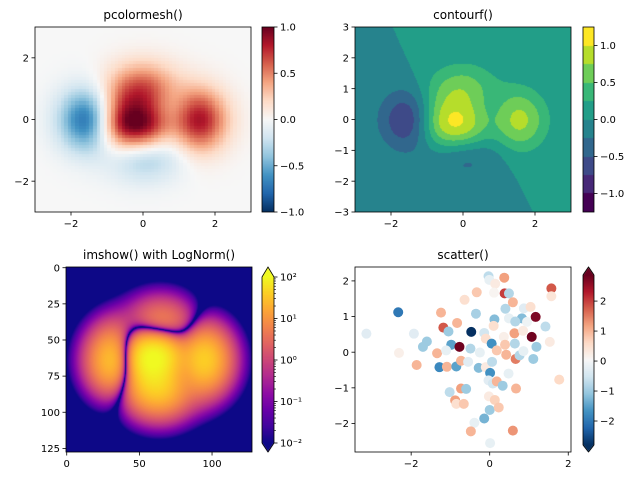  Describe the element at coordinates (463, 15) in the screenshot. I see `subplot-title: contourf()` at that location.